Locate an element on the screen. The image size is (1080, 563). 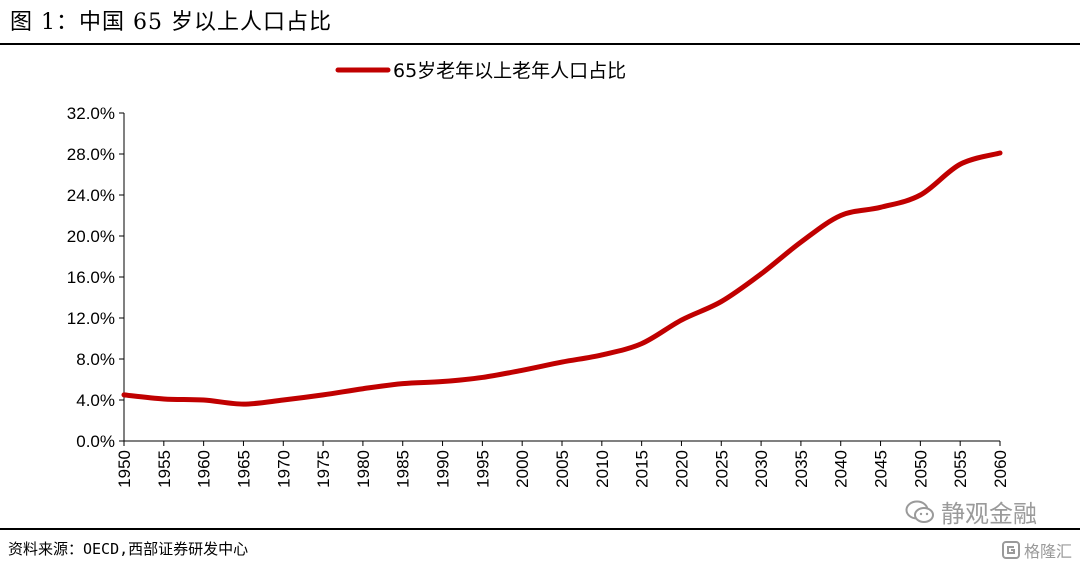
bottom-rule is located at coordinates (540, 529).